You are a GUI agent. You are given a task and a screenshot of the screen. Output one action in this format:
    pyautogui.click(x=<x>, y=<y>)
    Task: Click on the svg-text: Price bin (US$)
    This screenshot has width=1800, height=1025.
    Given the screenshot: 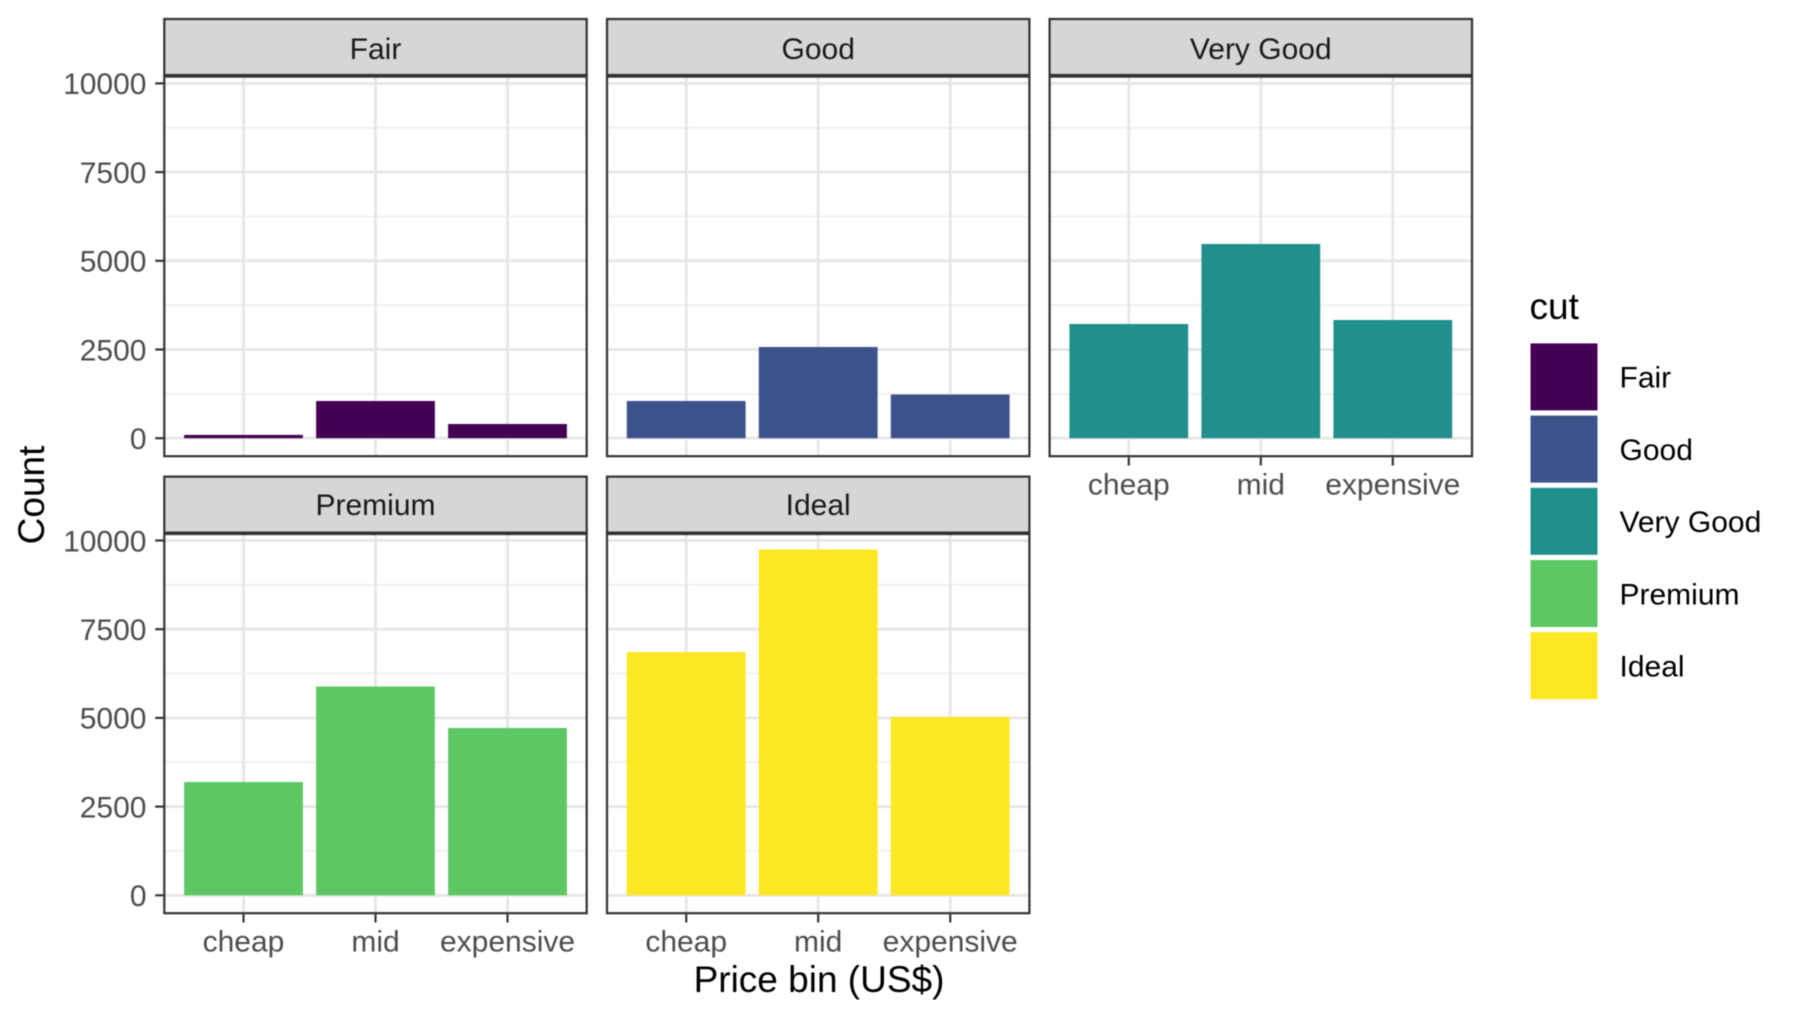 What is the action you would take?
    pyautogui.click(x=819, y=979)
    